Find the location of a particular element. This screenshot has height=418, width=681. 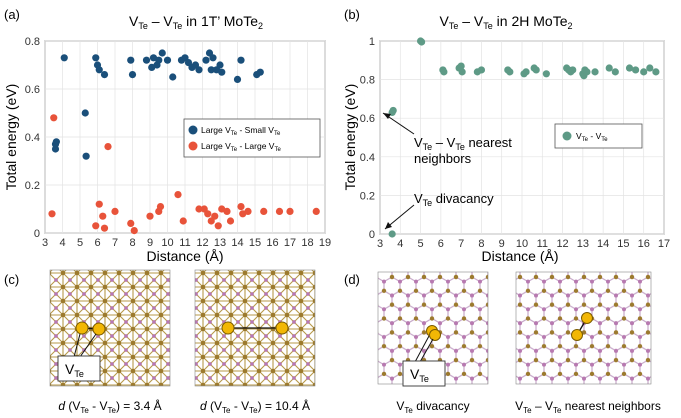

chart-b-xlabel: Distance (Å) is located at coordinates (519, 256).